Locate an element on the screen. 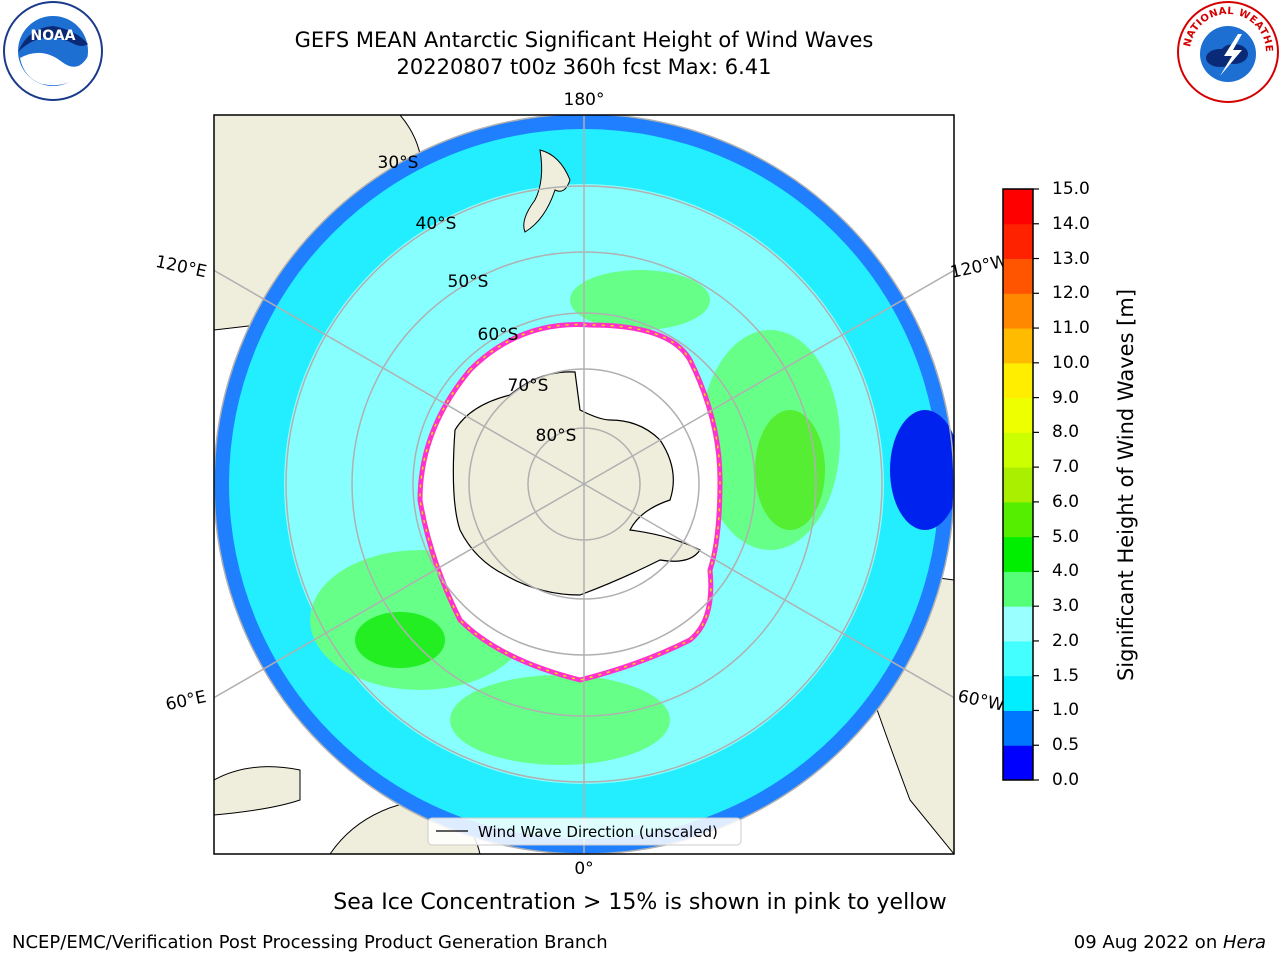 This screenshot has height=960, width=1280. latitude-label: 40°S is located at coordinates (436, 224).